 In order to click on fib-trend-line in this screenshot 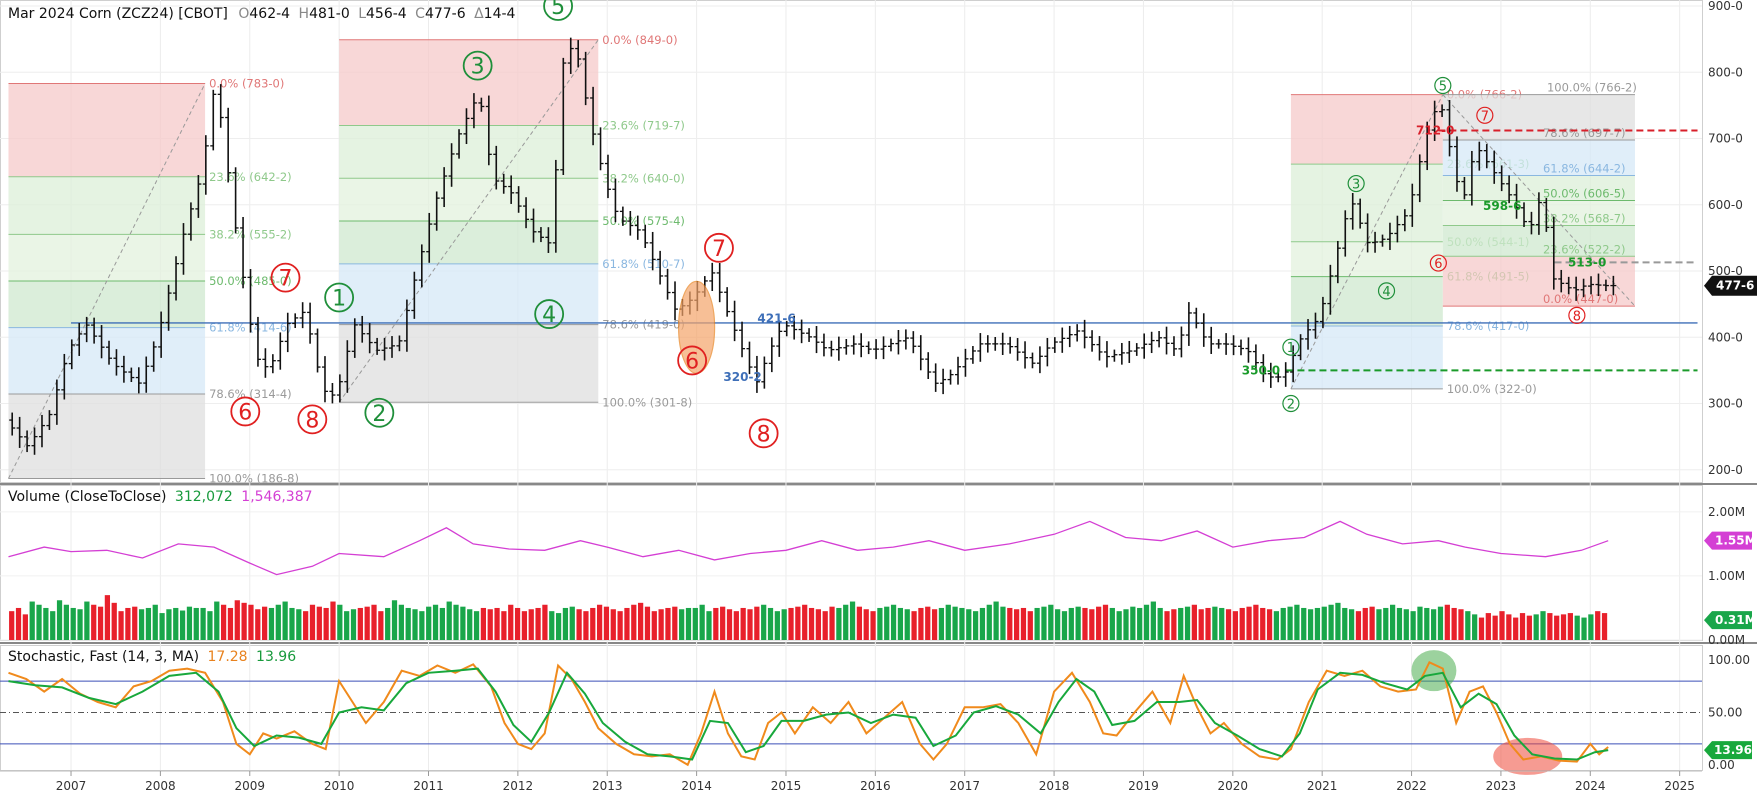, I will do `click(107, 281)`.